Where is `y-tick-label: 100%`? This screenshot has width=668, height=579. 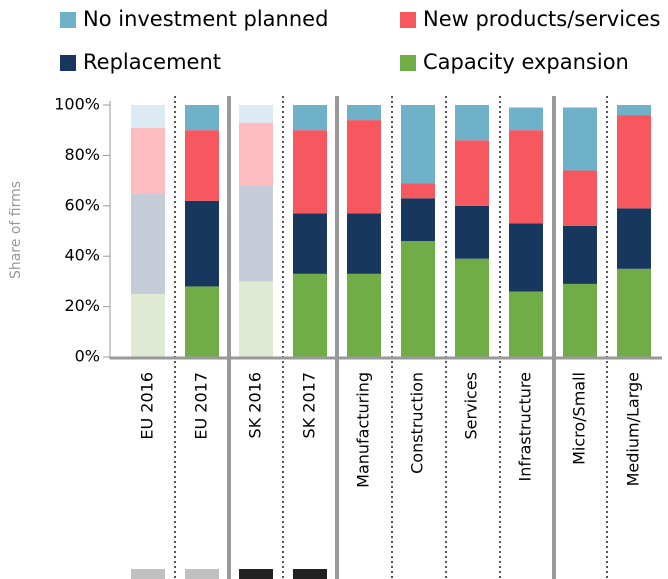 y-tick-label: 100% is located at coordinates (77, 104).